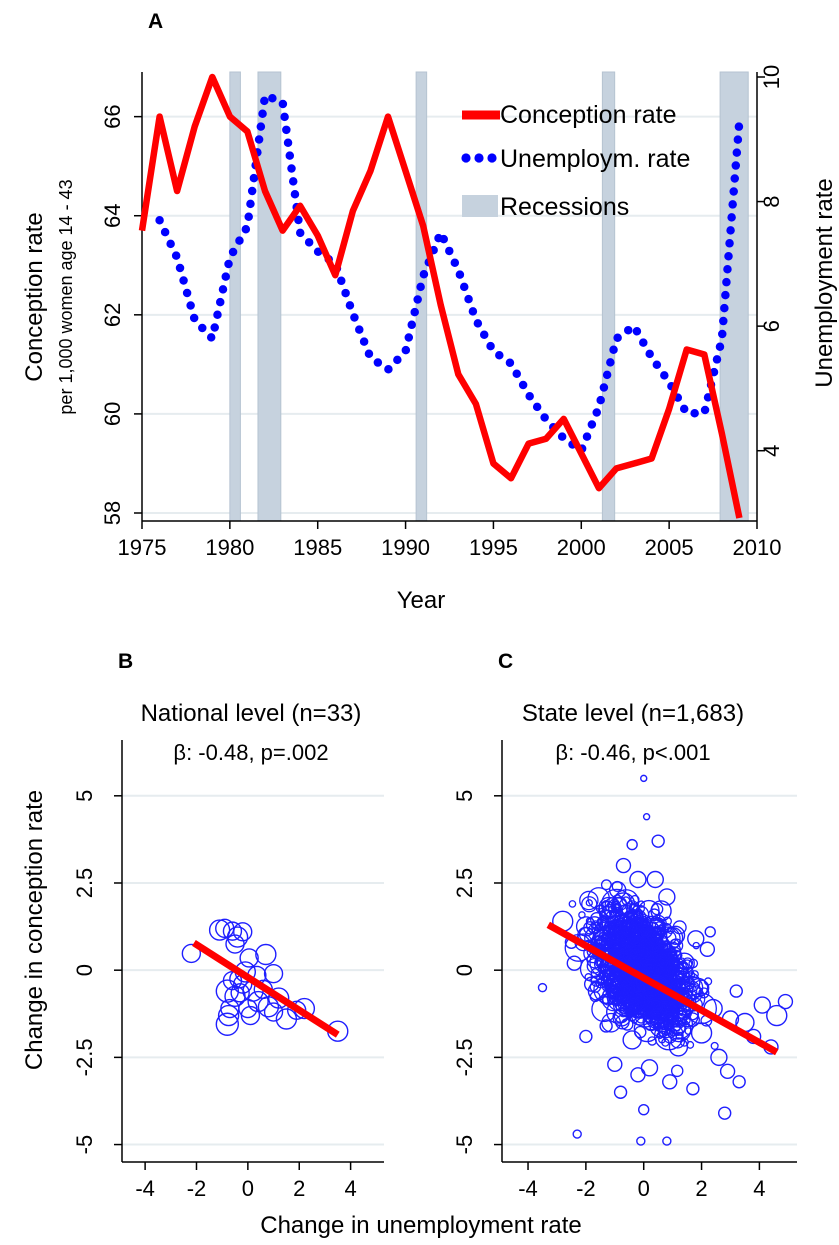 Image resolution: width=839 pixels, height=1245 pixels. I want to click on panel-c-ytick-label: 5, so click(464, 796).